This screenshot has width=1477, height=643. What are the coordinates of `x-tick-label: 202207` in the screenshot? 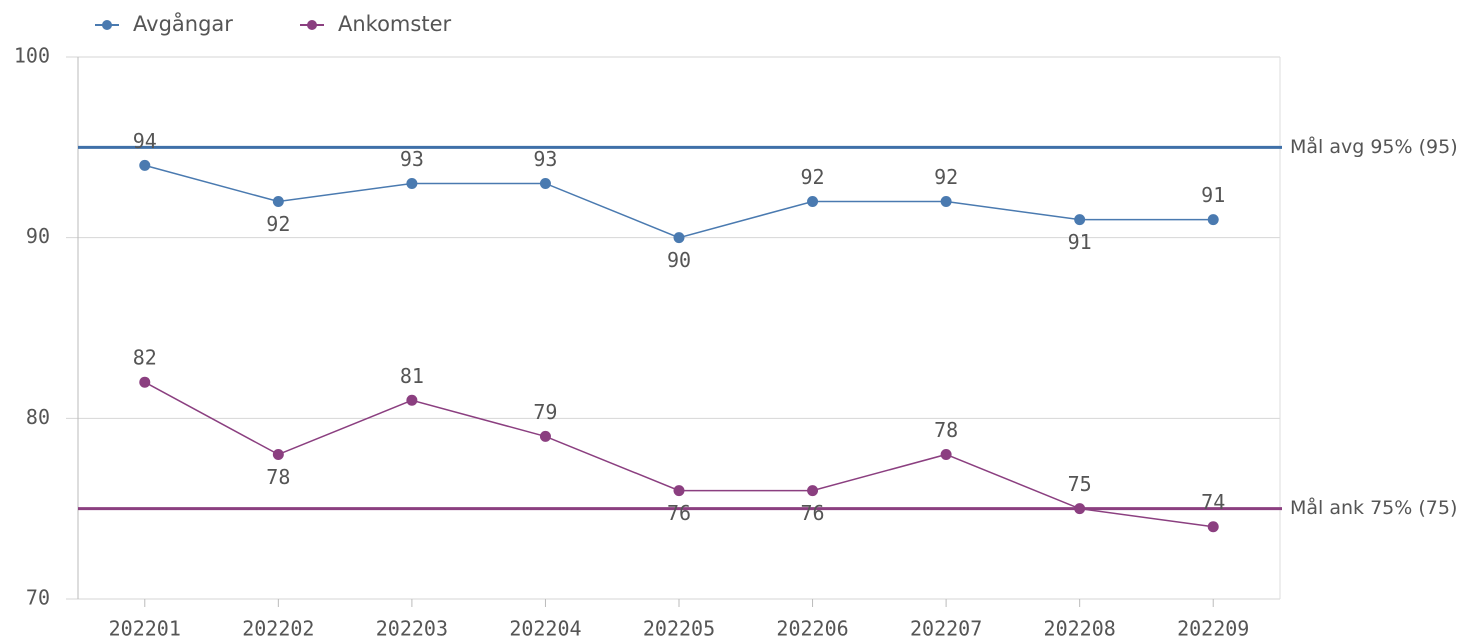 It's located at (946, 629).